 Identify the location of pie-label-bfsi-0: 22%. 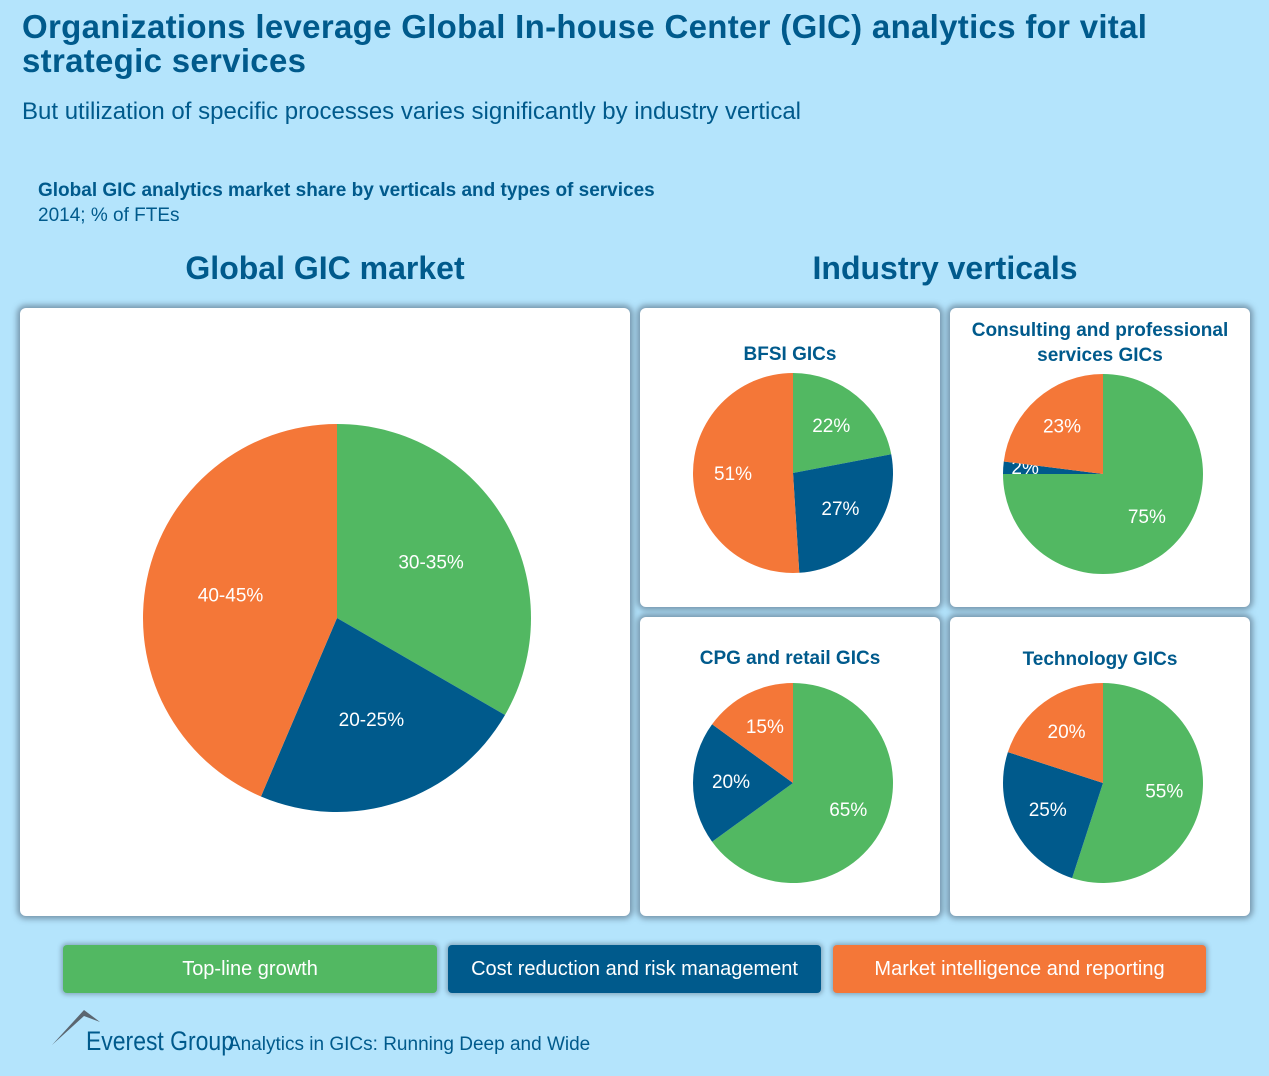
(831, 426).